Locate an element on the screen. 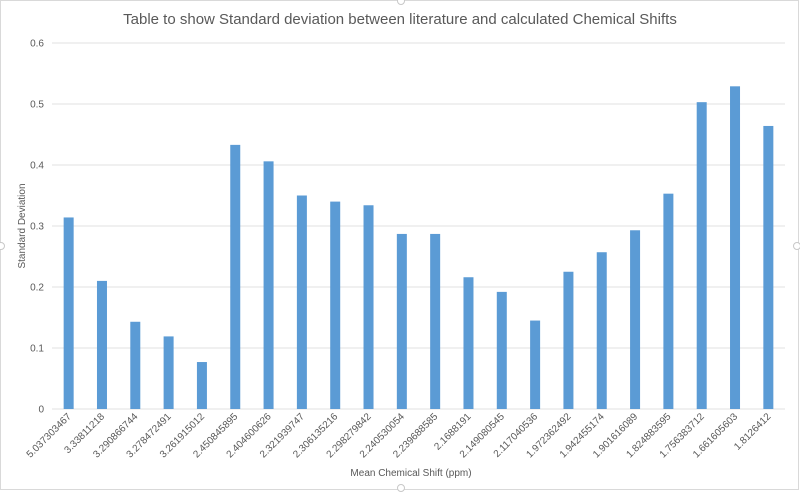  resize-handle-left is located at coordinates (2, 246).